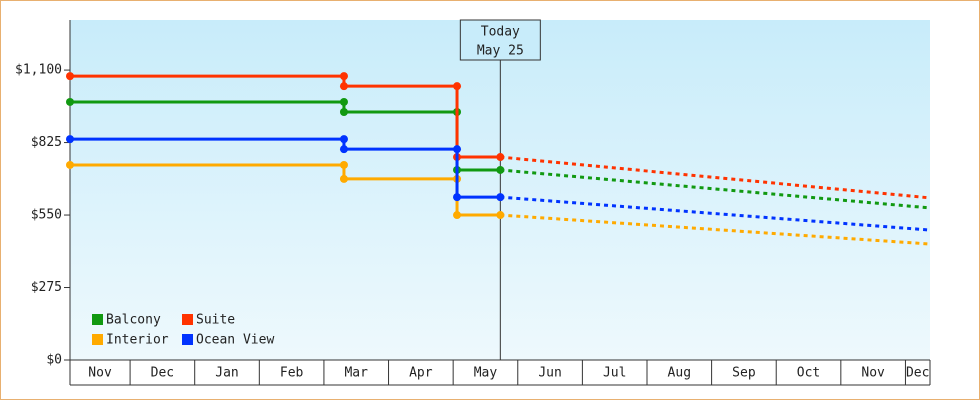  Describe the element at coordinates (421, 373) in the screenshot. I see `x-tick-label: Apr` at that location.